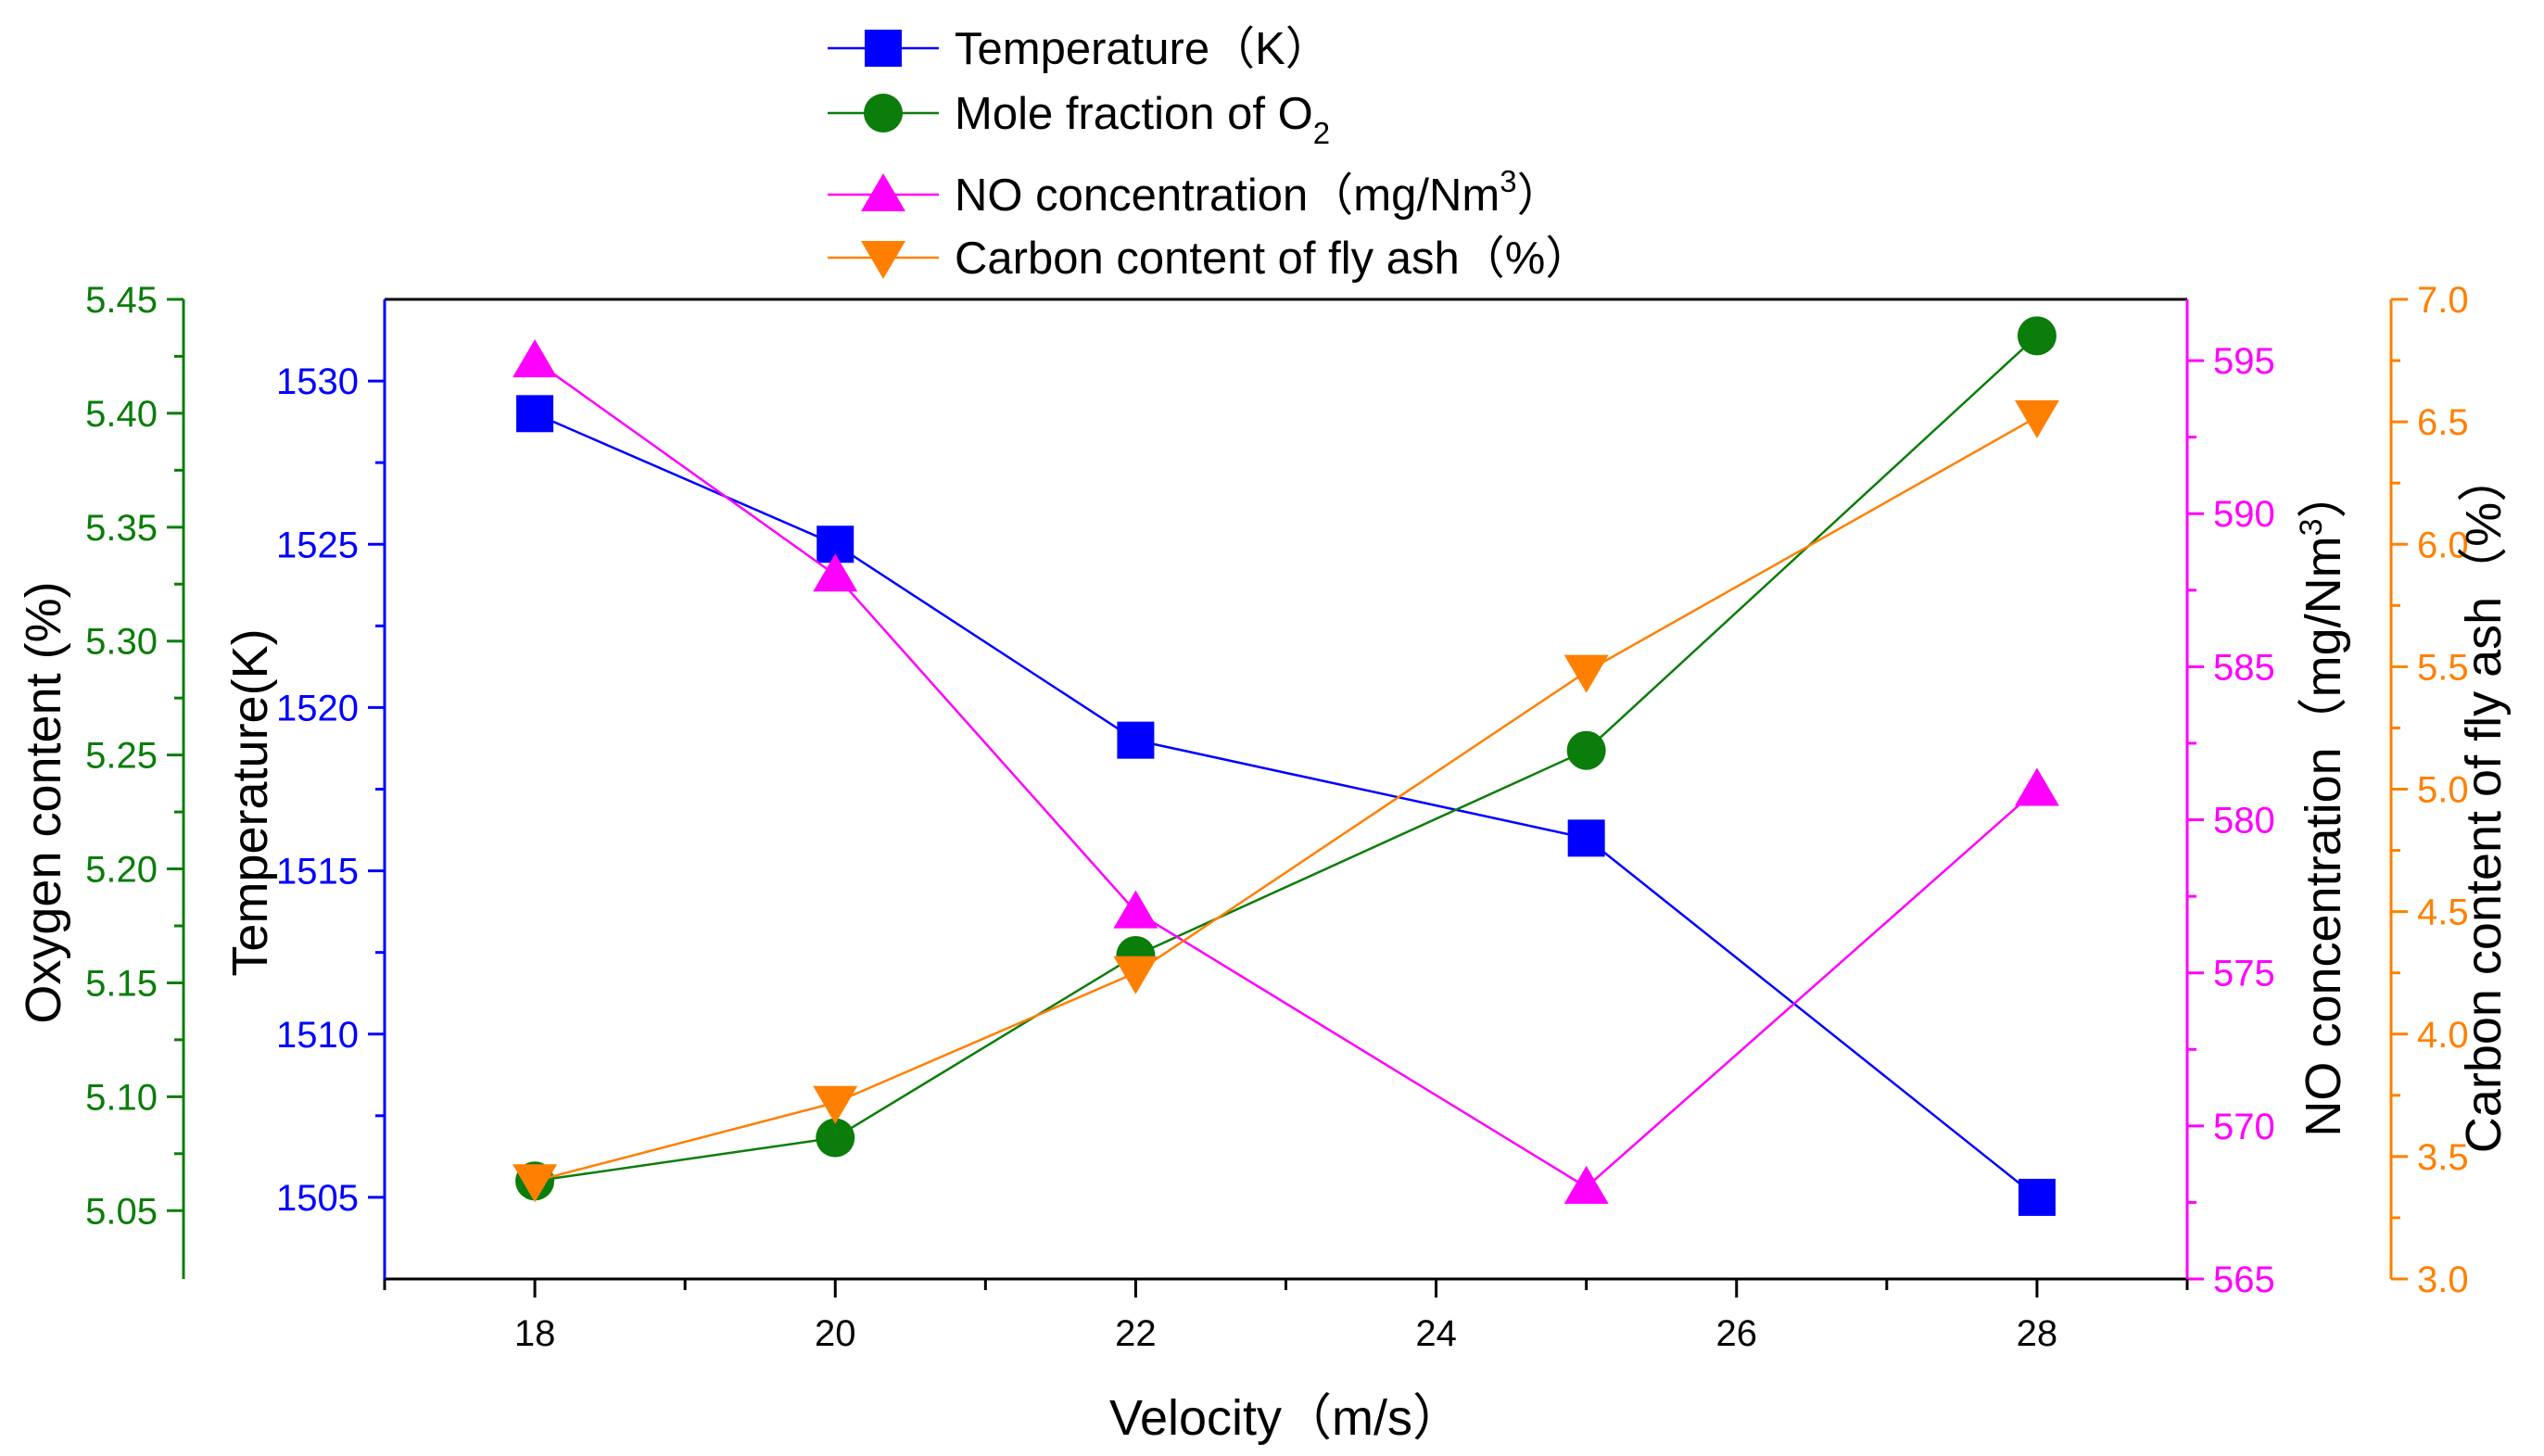  What do you see at coordinates (2244, 1127) in the screenshot?
I see `no-tick-label: 570` at bounding box center [2244, 1127].